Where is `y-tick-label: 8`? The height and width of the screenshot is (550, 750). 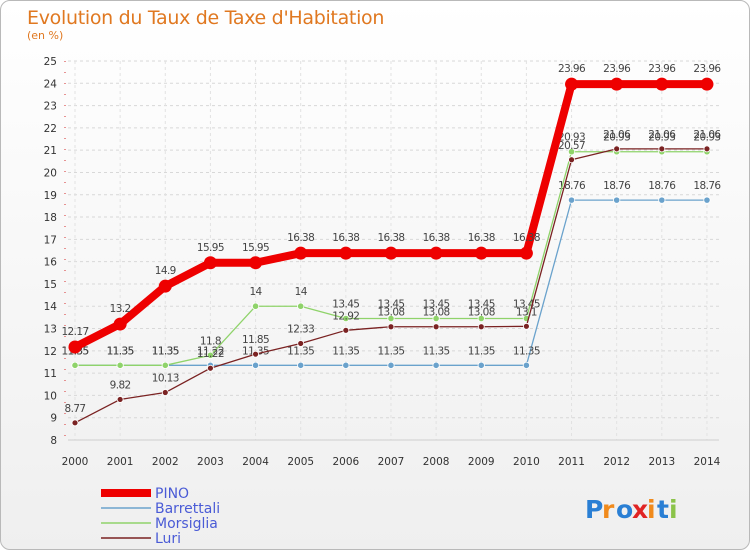 y-tick-label: 8 is located at coordinates (53, 441).